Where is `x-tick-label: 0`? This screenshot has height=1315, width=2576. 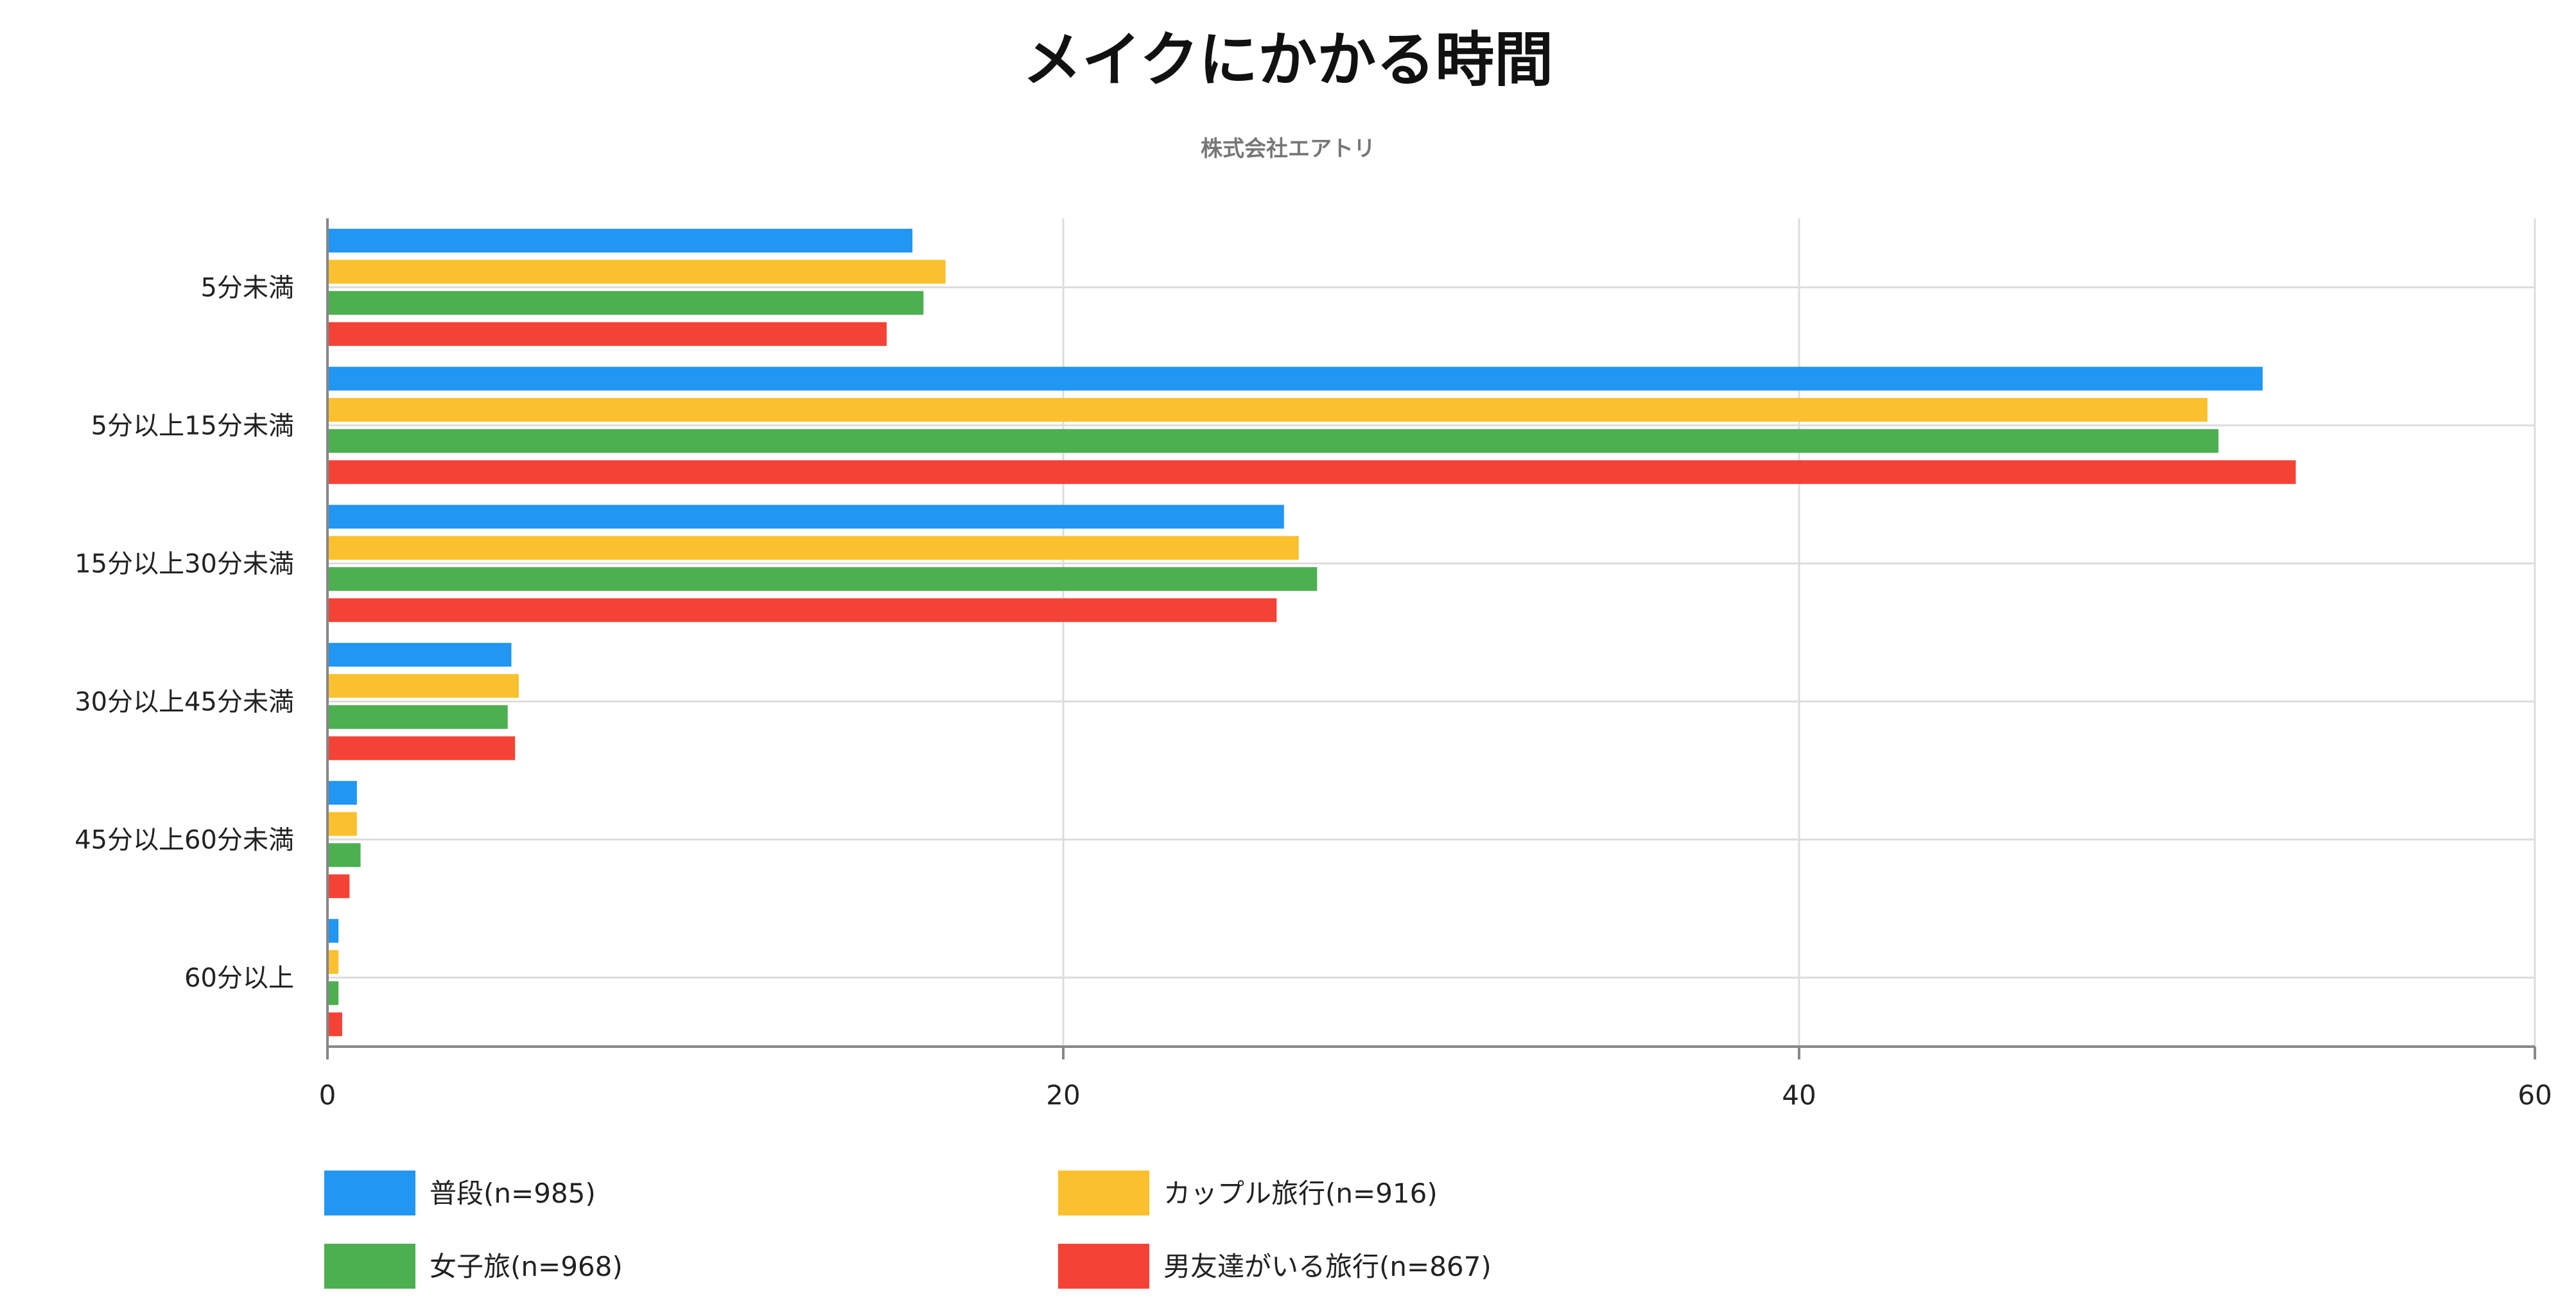 x-tick-label: 0 is located at coordinates (327, 1095).